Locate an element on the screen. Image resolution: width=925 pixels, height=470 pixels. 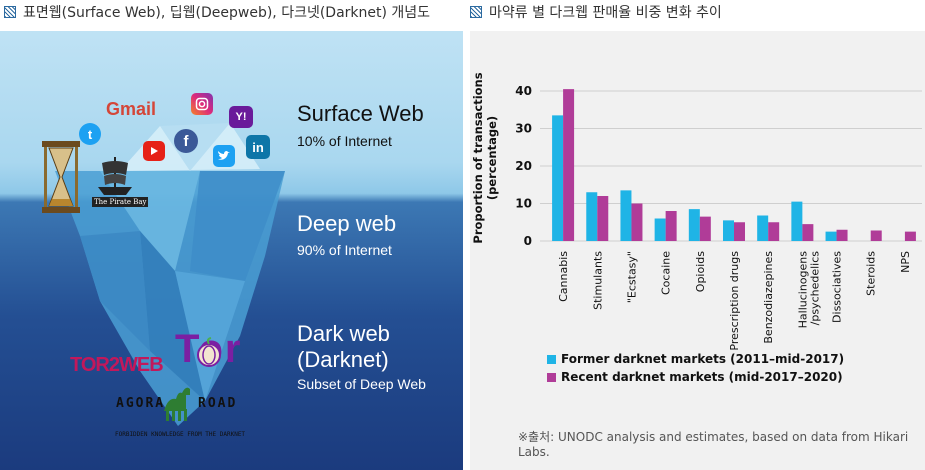
facebook-icon: f is located at coordinates (186, 141).